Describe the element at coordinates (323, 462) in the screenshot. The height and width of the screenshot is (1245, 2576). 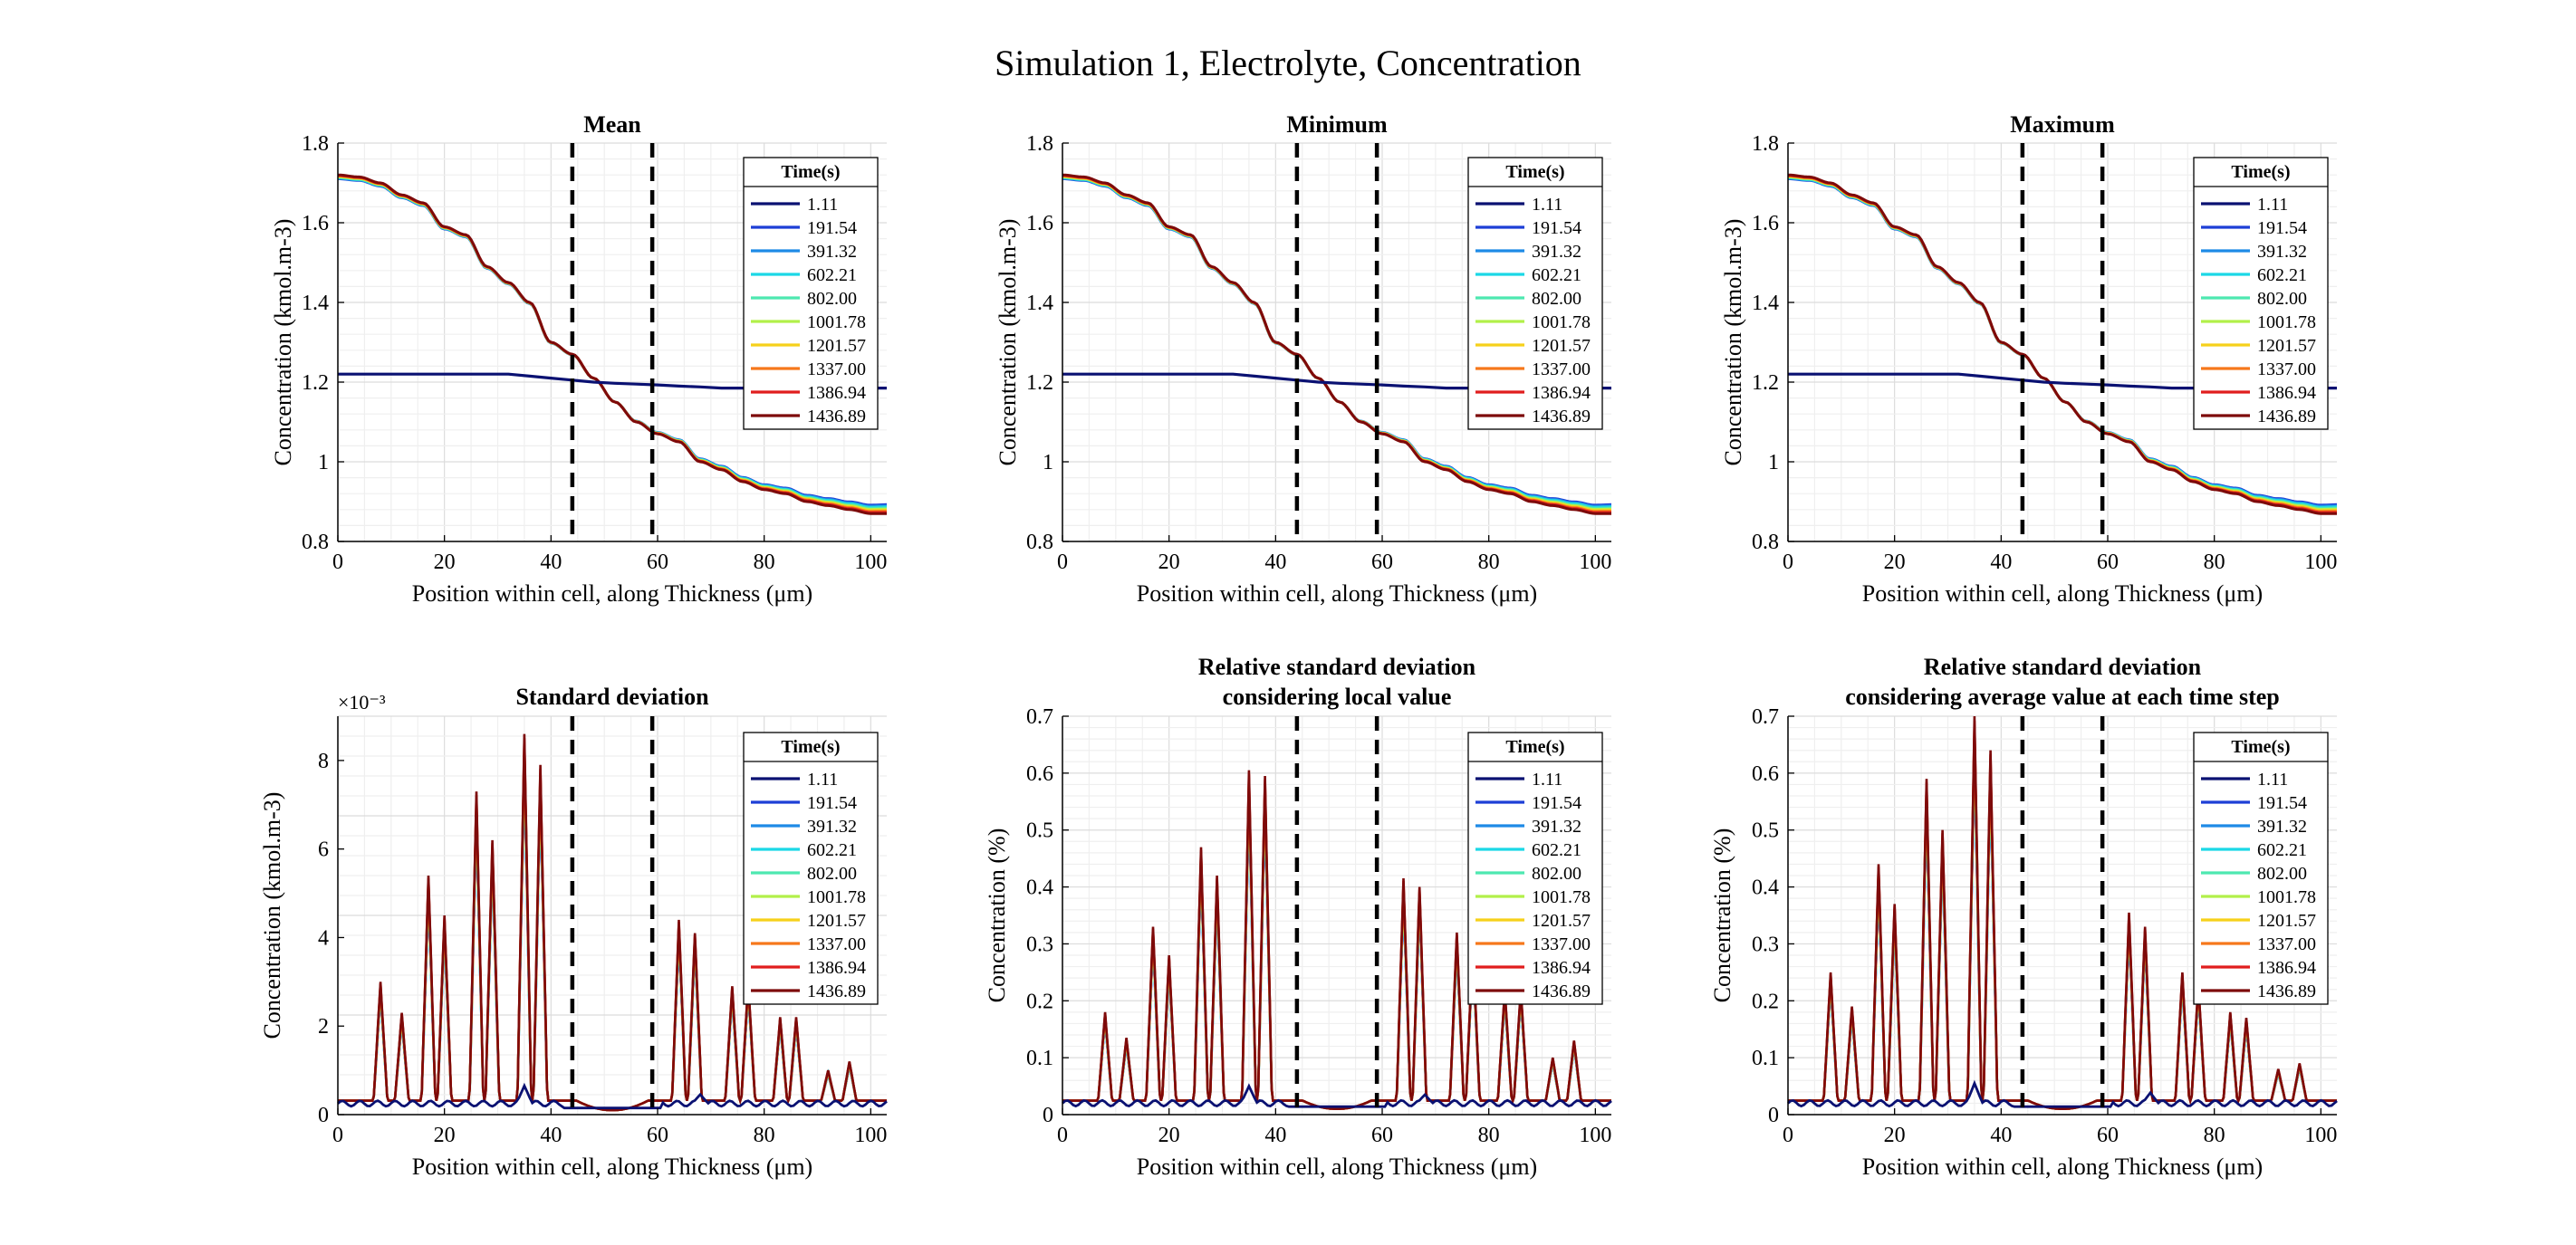
I see `y-tick-label: 1` at that location.